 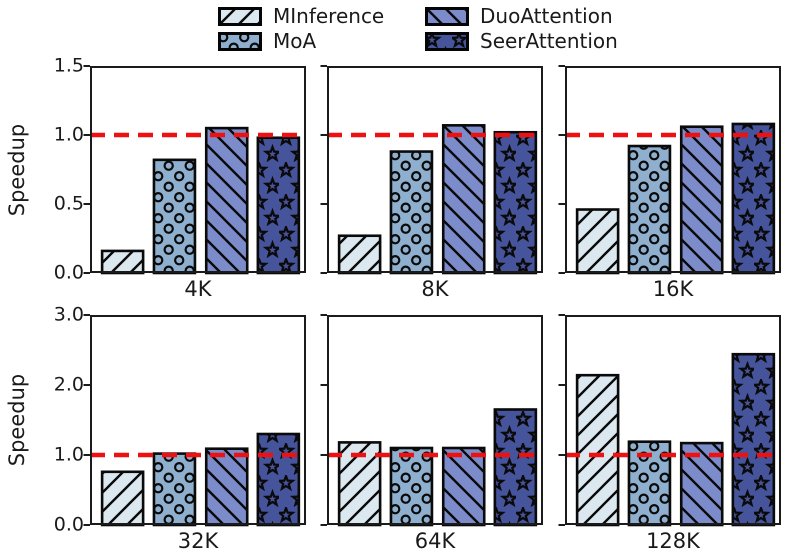 What do you see at coordinates (463, 199) in the screenshot?
I see `bar-duoattention-8k` at bounding box center [463, 199].